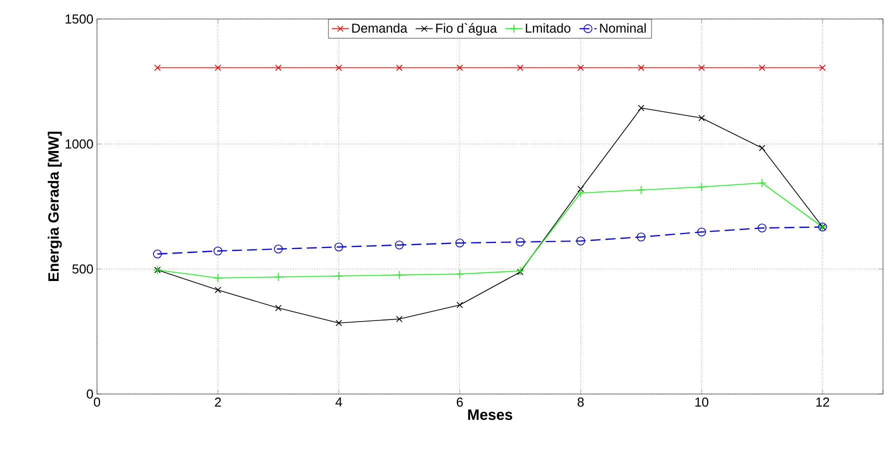  What do you see at coordinates (79, 19) in the screenshot?
I see `y-tick-label: 1500` at bounding box center [79, 19].